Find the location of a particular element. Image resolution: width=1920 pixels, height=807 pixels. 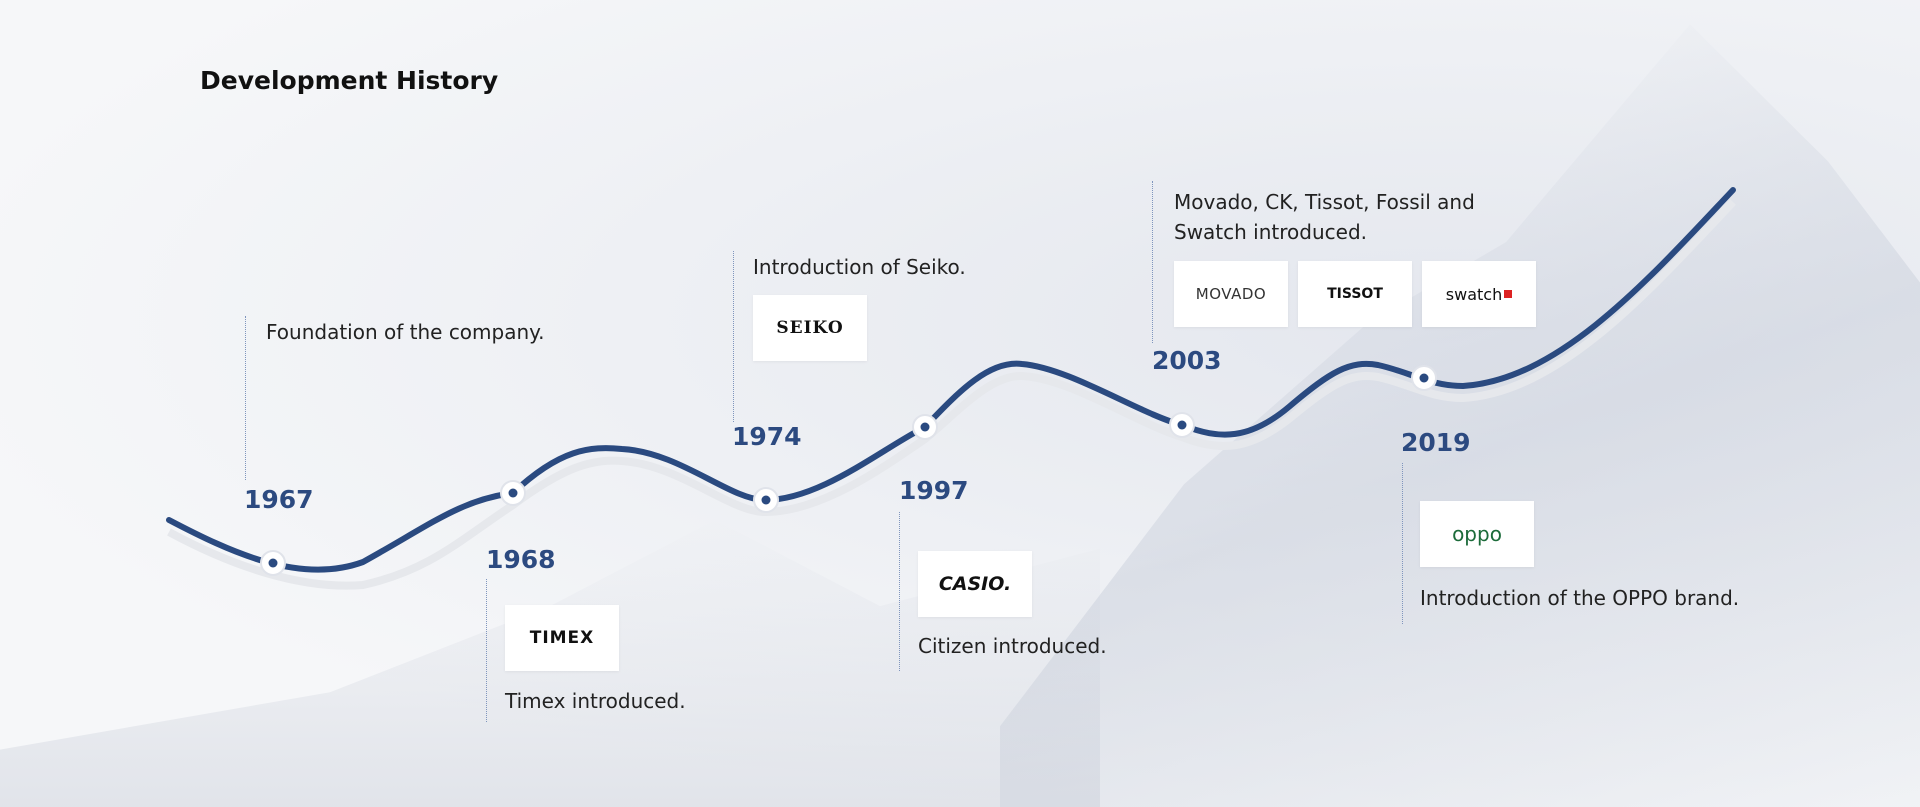

logo-text: SEIKO is located at coordinates (810, 328).